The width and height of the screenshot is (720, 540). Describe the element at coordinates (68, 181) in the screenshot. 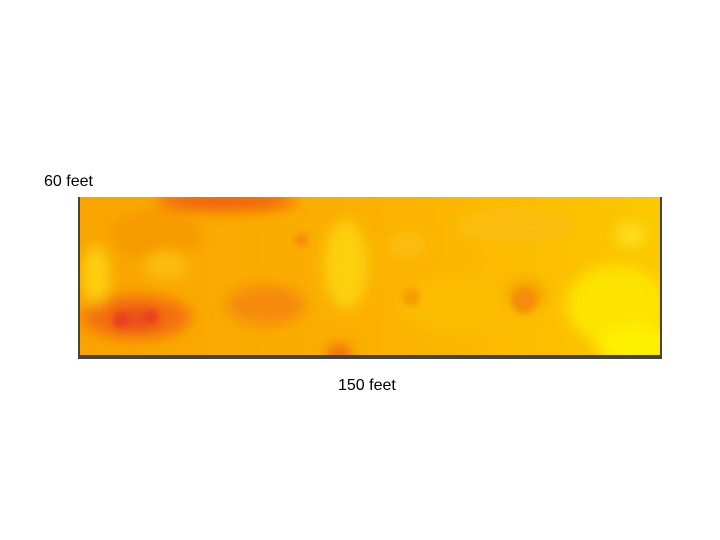

I see `height-label: 60 feet` at that location.